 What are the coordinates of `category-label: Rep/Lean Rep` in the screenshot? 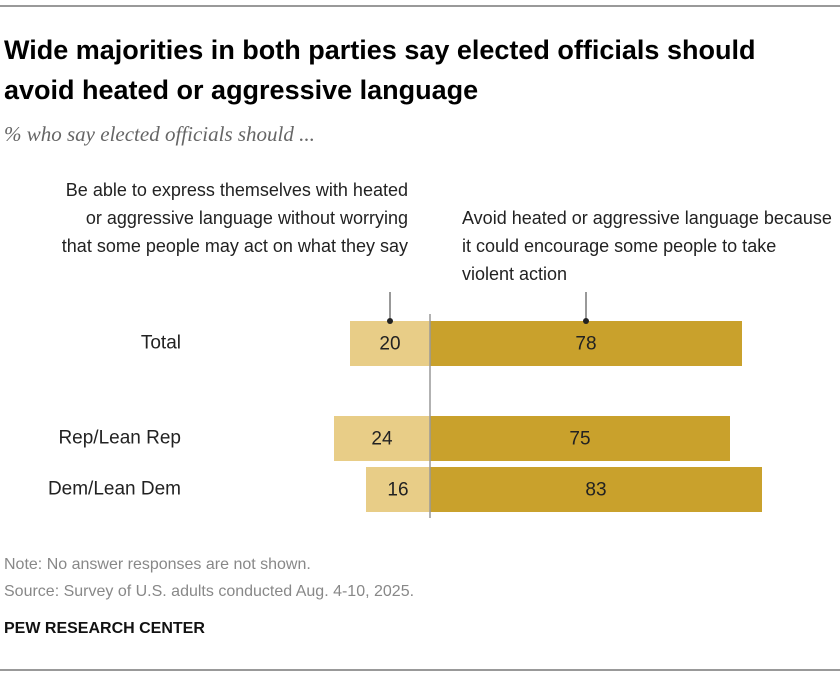 It's located at (119, 438).